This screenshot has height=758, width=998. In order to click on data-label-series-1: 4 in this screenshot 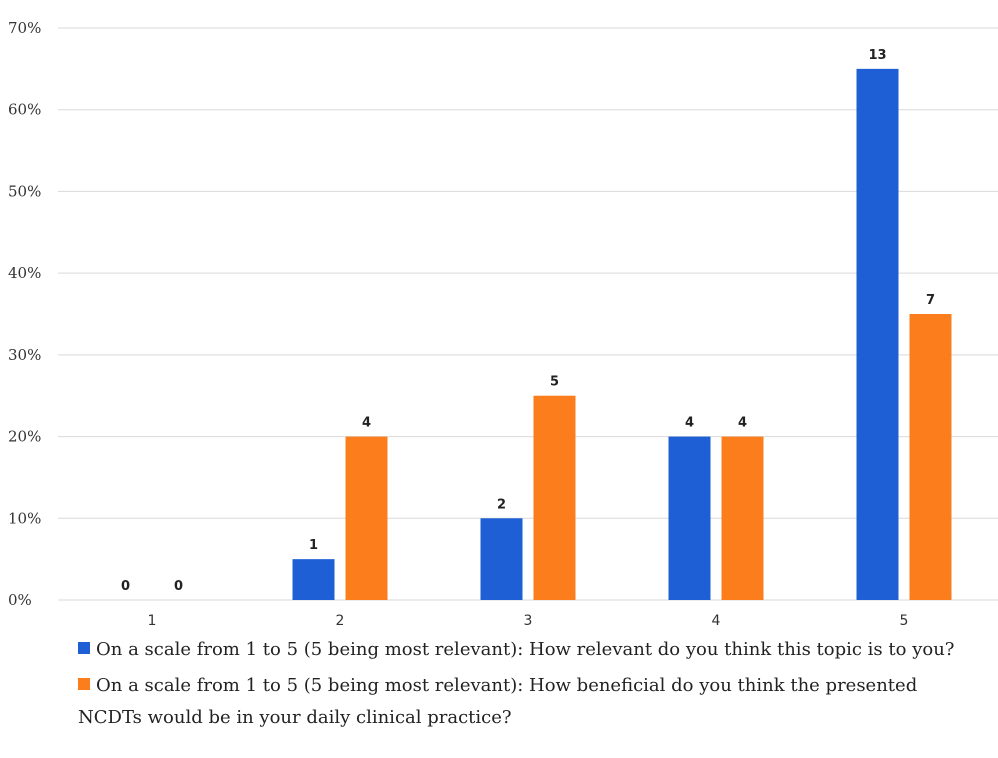, I will do `click(689, 423)`.